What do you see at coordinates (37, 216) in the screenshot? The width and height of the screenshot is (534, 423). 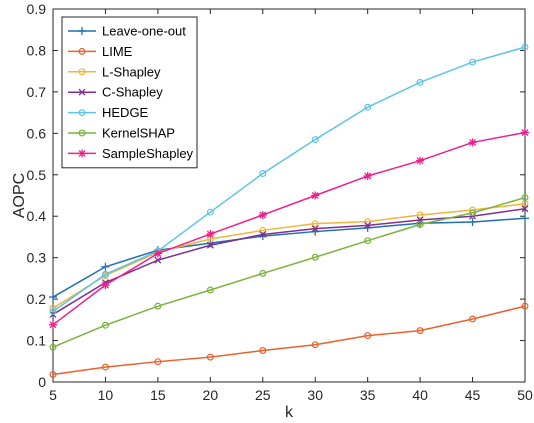 I see `y-tick-label: 0.4` at bounding box center [37, 216].